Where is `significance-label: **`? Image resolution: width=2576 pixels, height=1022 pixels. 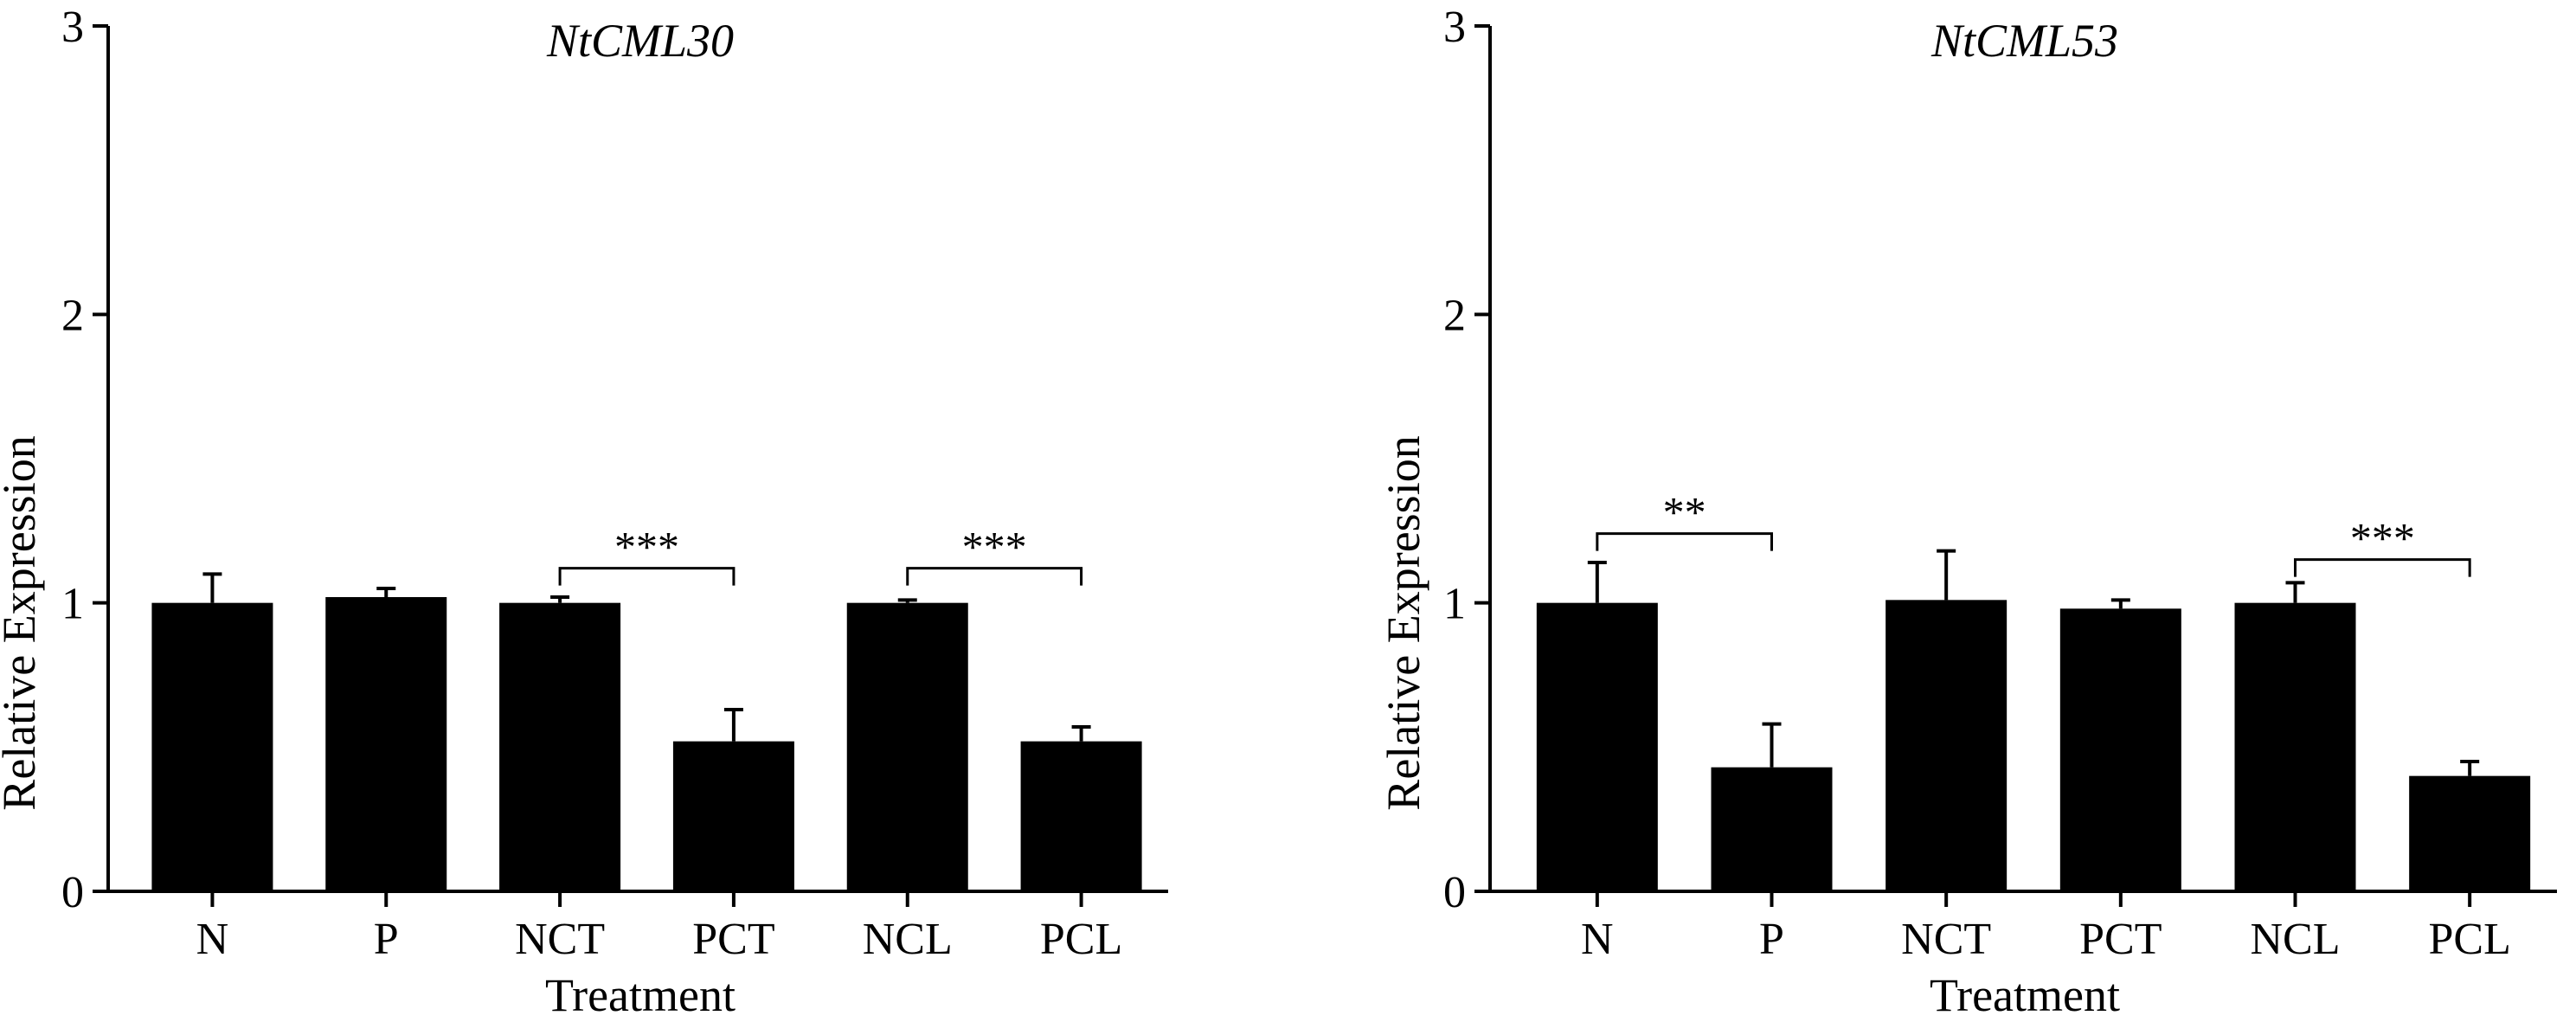
significance-label: ** is located at coordinates (1685, 512).